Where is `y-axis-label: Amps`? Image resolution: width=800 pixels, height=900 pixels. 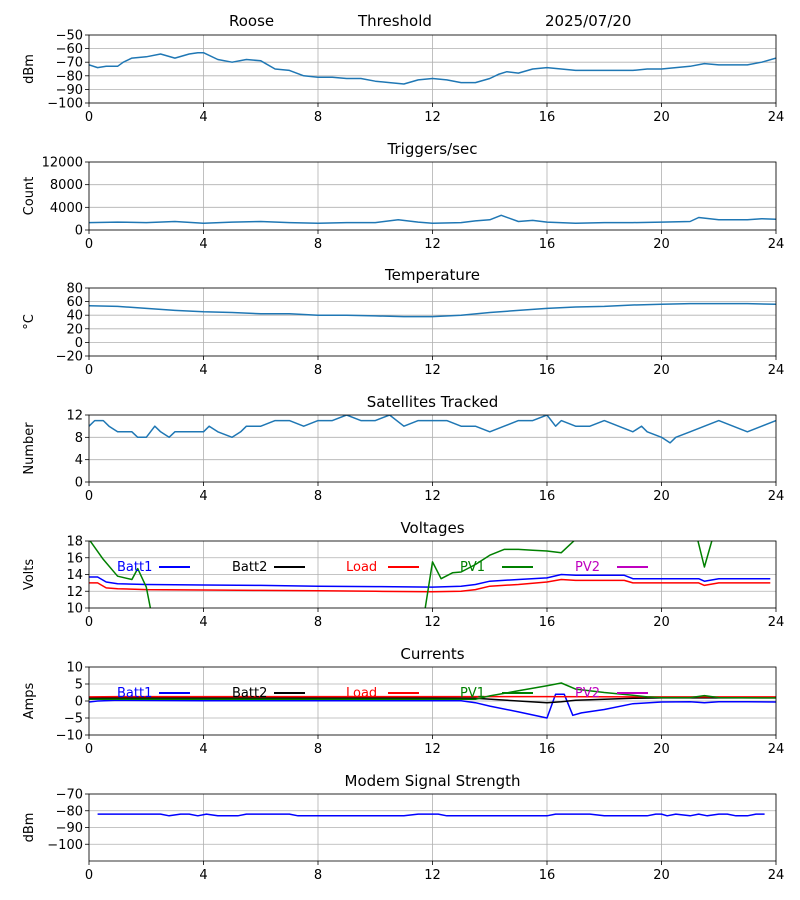
y-axis-label: Amps is located at coordinates (29, 700).